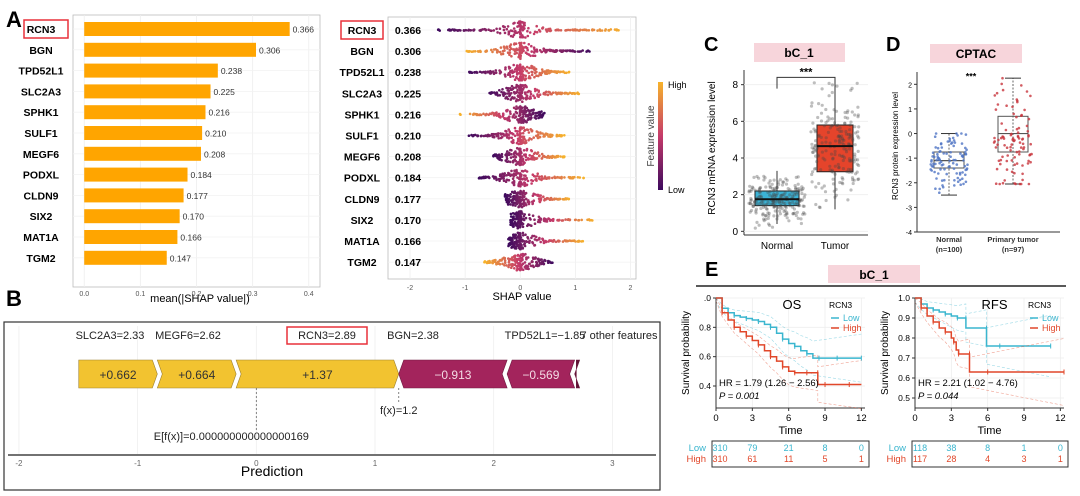 Image resolution: width=1080 pixels, height=496 pixels. What do you see at coordinates (739, 396) in the screenshot?
I see `p-value-annotation: P = 0.001` at bounding box center [739, 396].